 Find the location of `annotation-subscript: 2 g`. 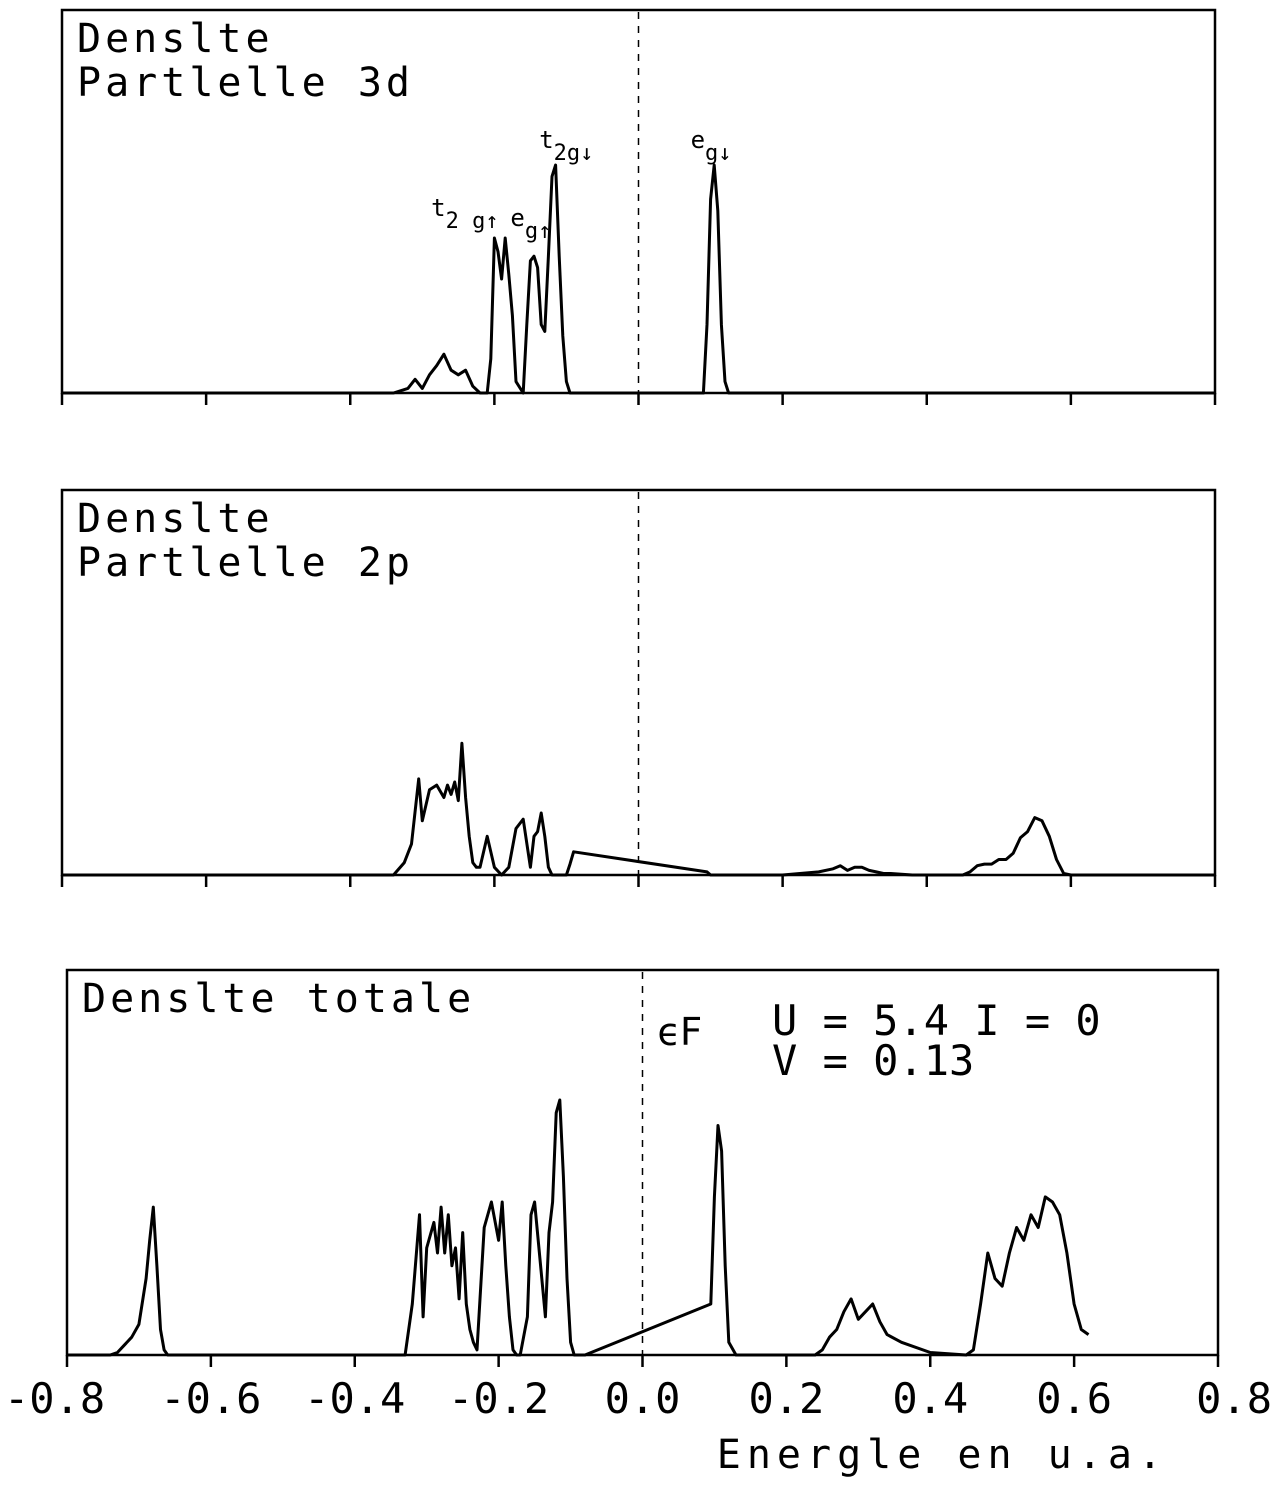

annotation-subscript: 2 g is located at coordinates (466, 221).